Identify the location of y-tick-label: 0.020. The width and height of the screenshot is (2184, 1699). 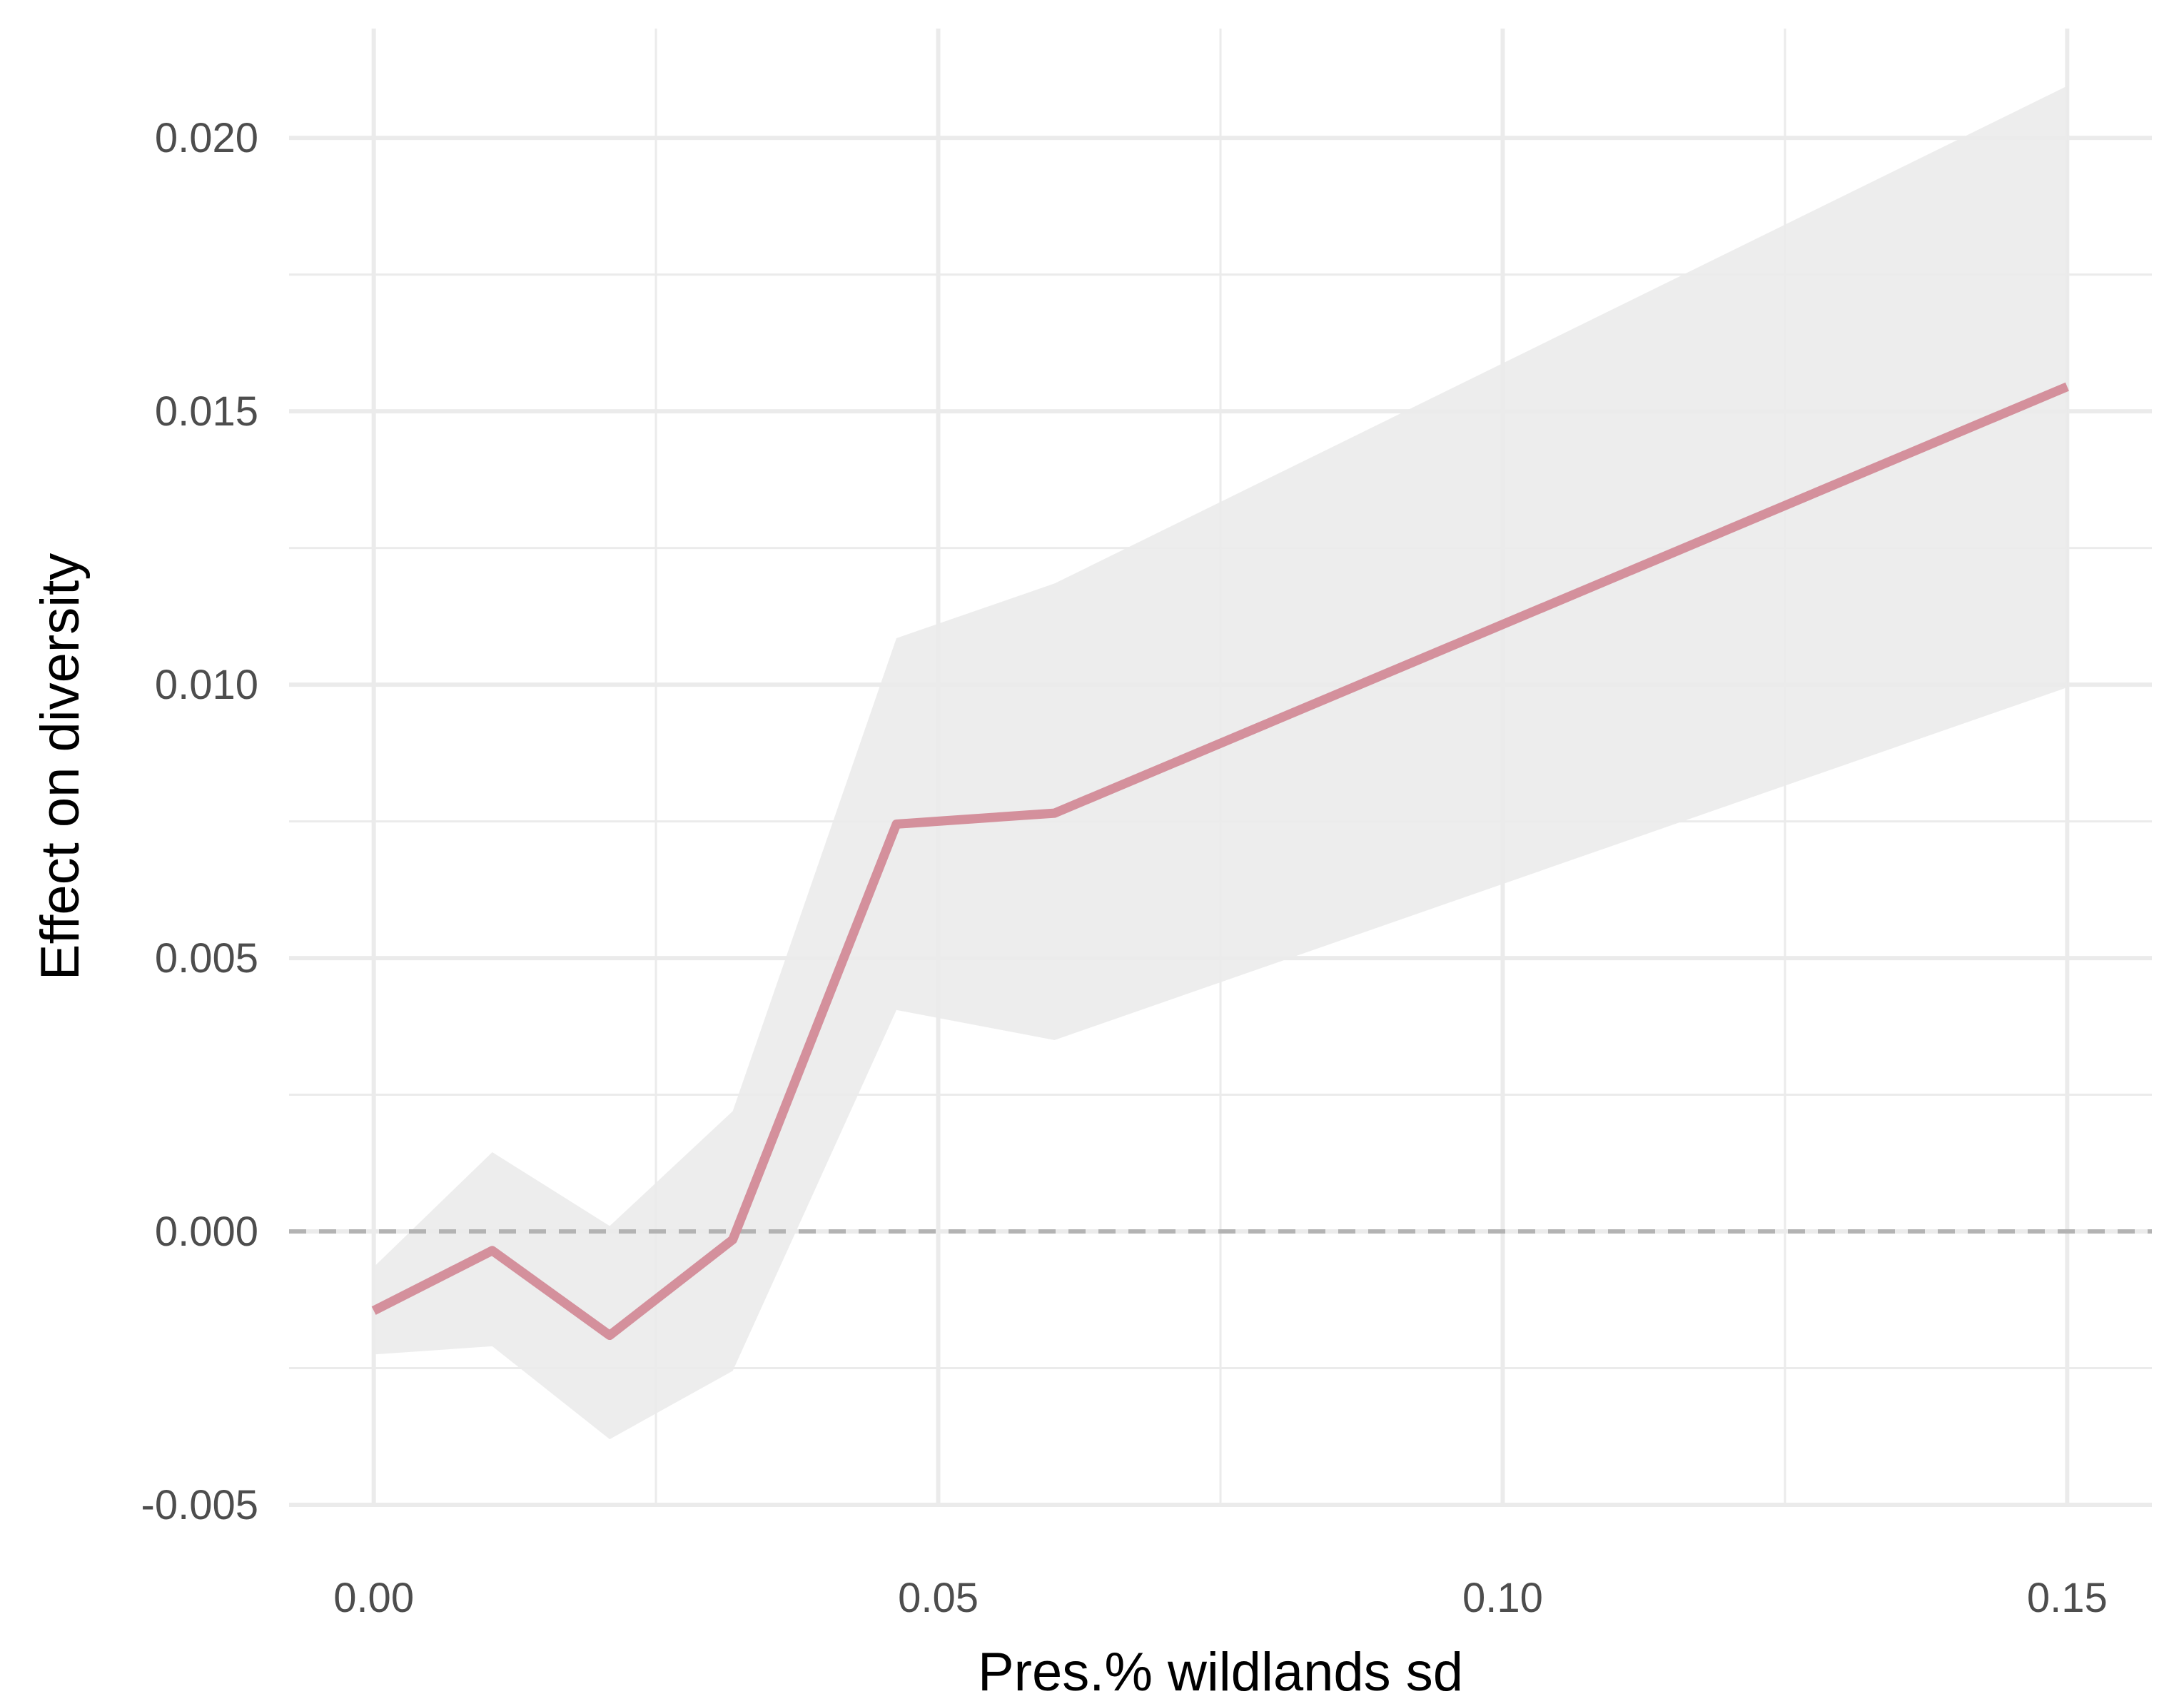
(206, 138).